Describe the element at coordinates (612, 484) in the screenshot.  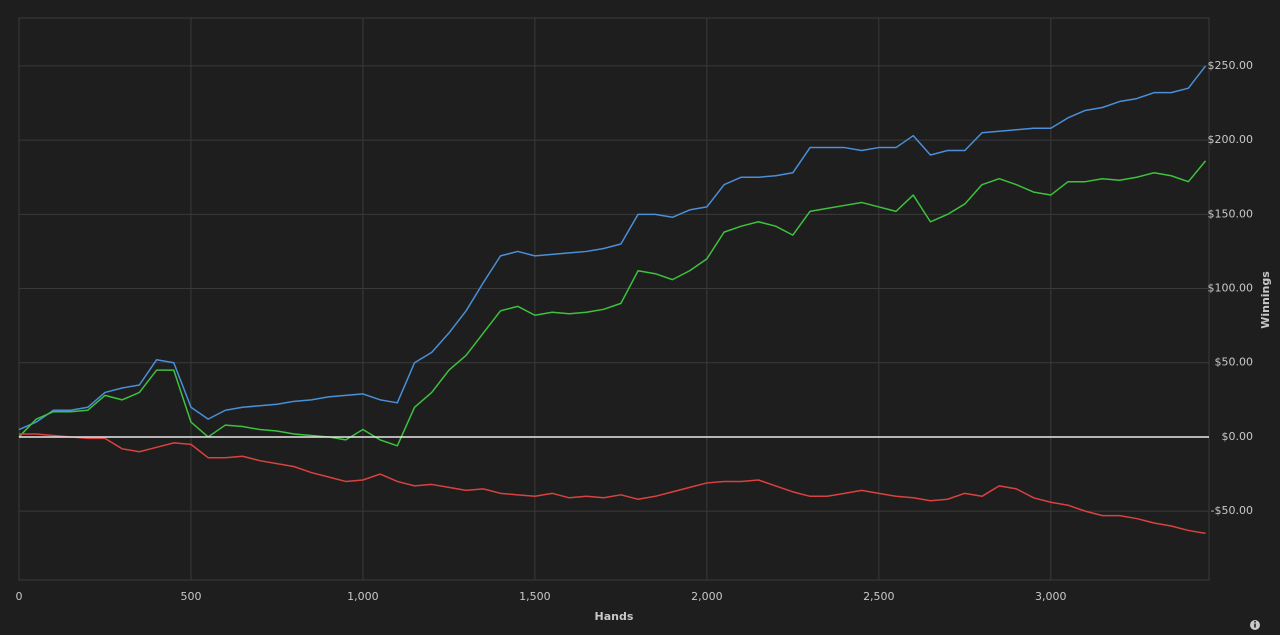
I see `data-line` at that location.